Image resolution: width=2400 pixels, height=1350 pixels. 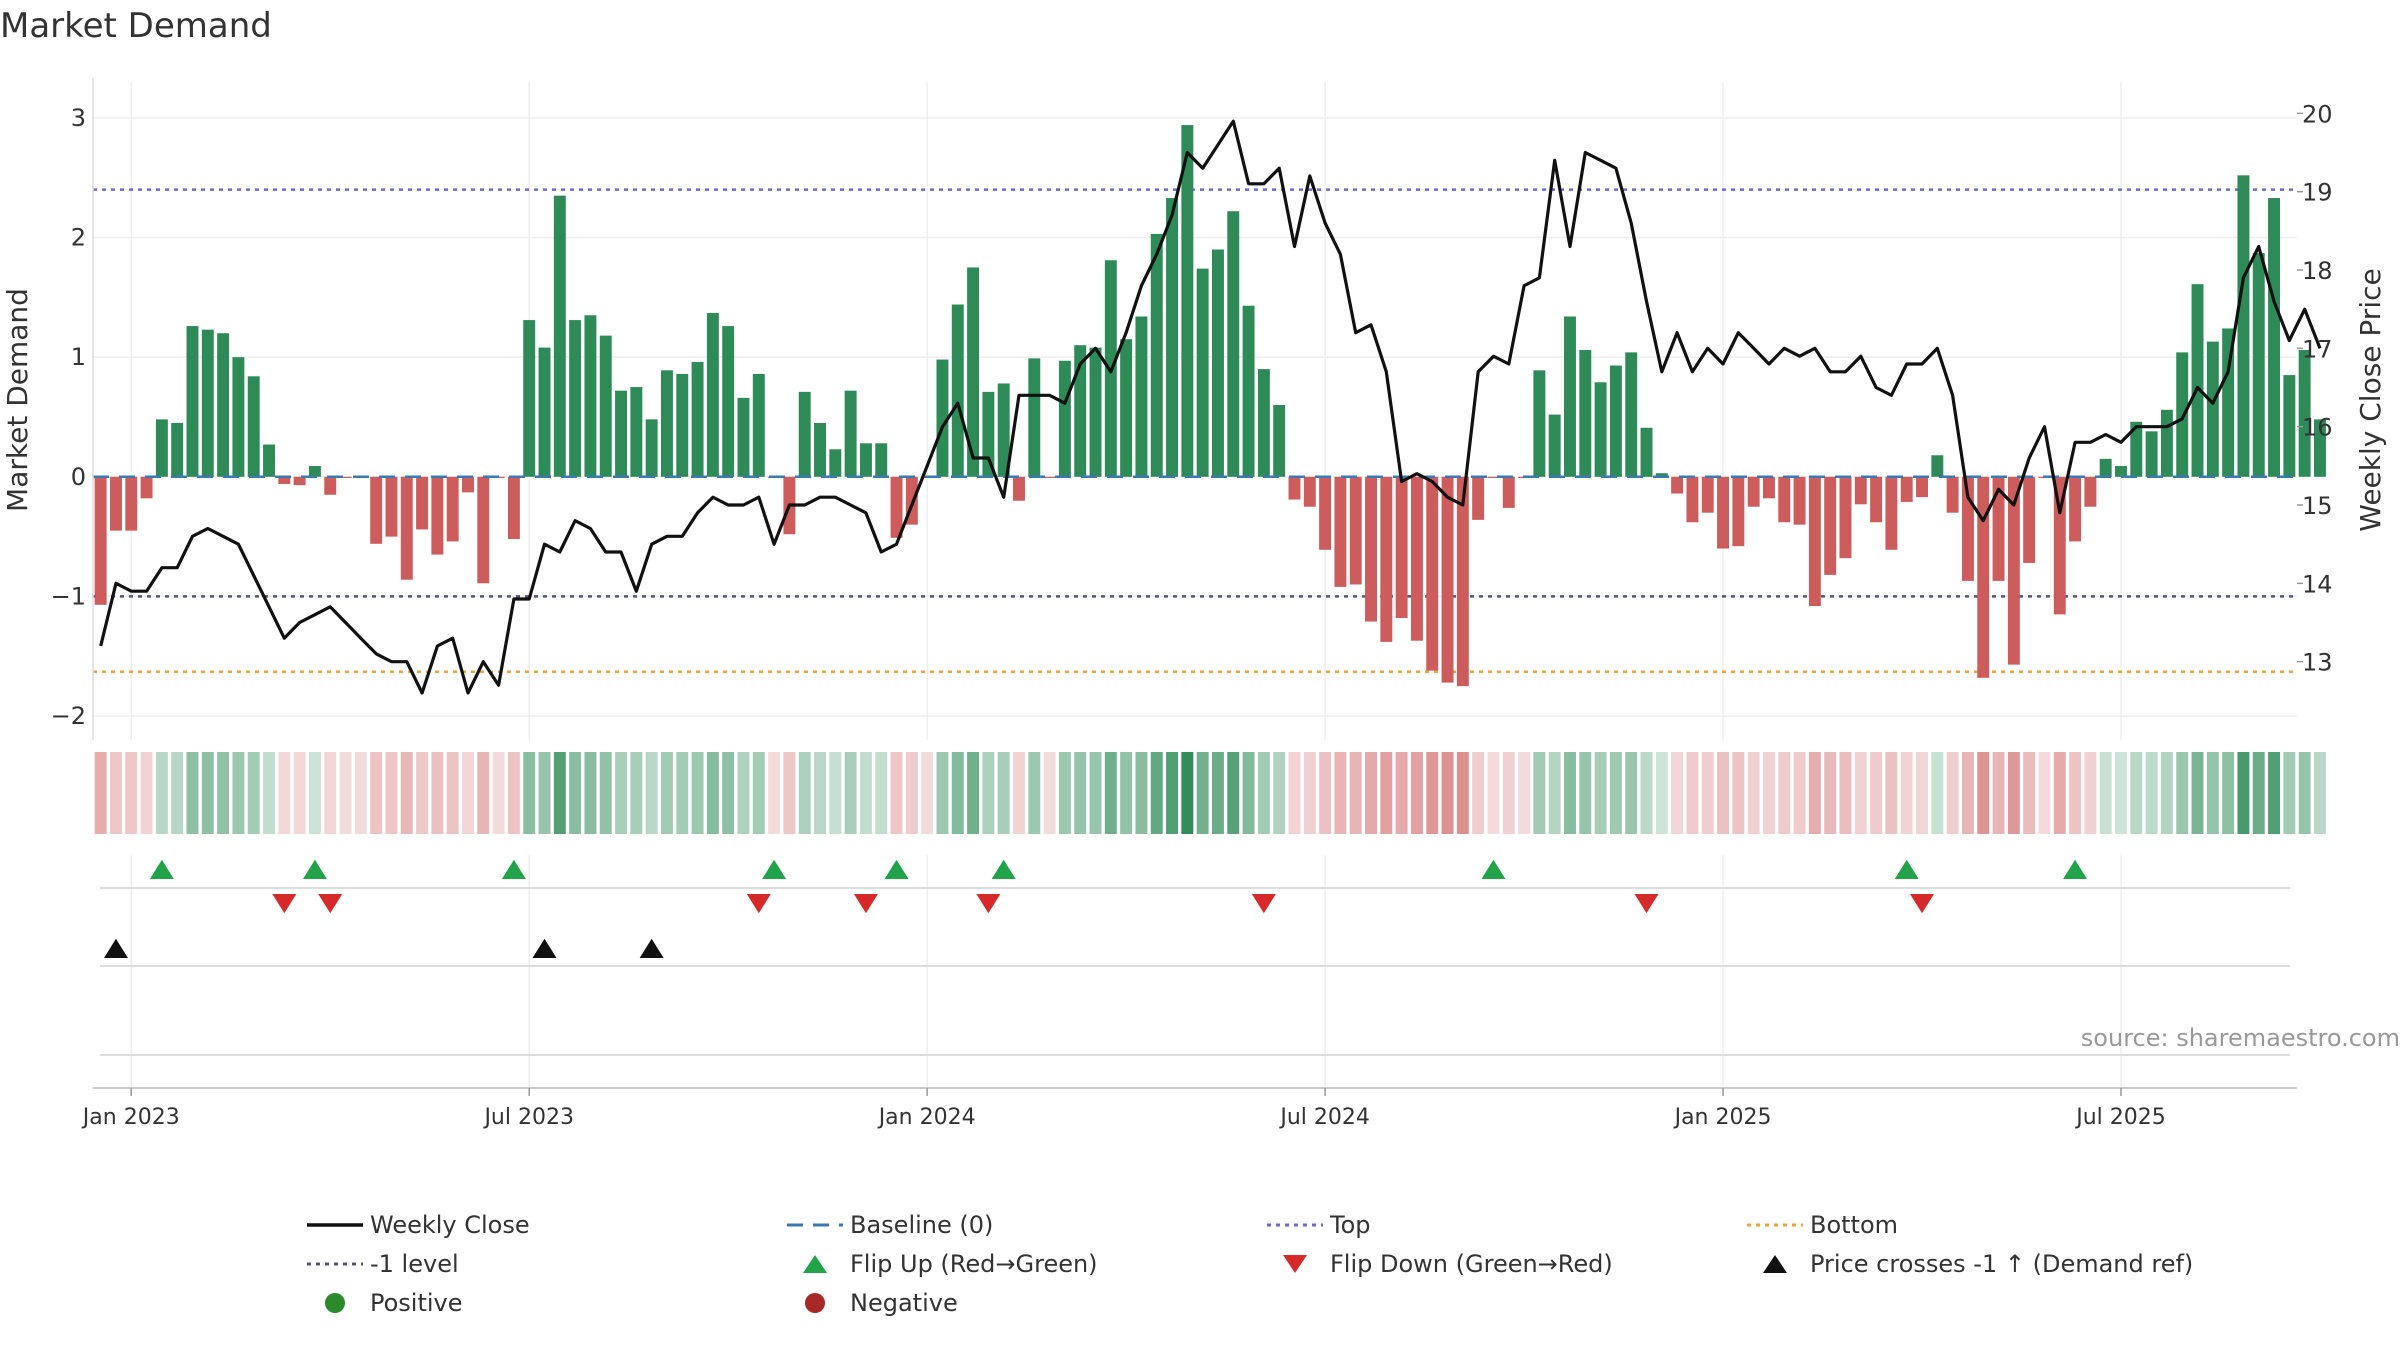 I want to click on y-tick-label-right: 18, so click(x=2317, y=271).